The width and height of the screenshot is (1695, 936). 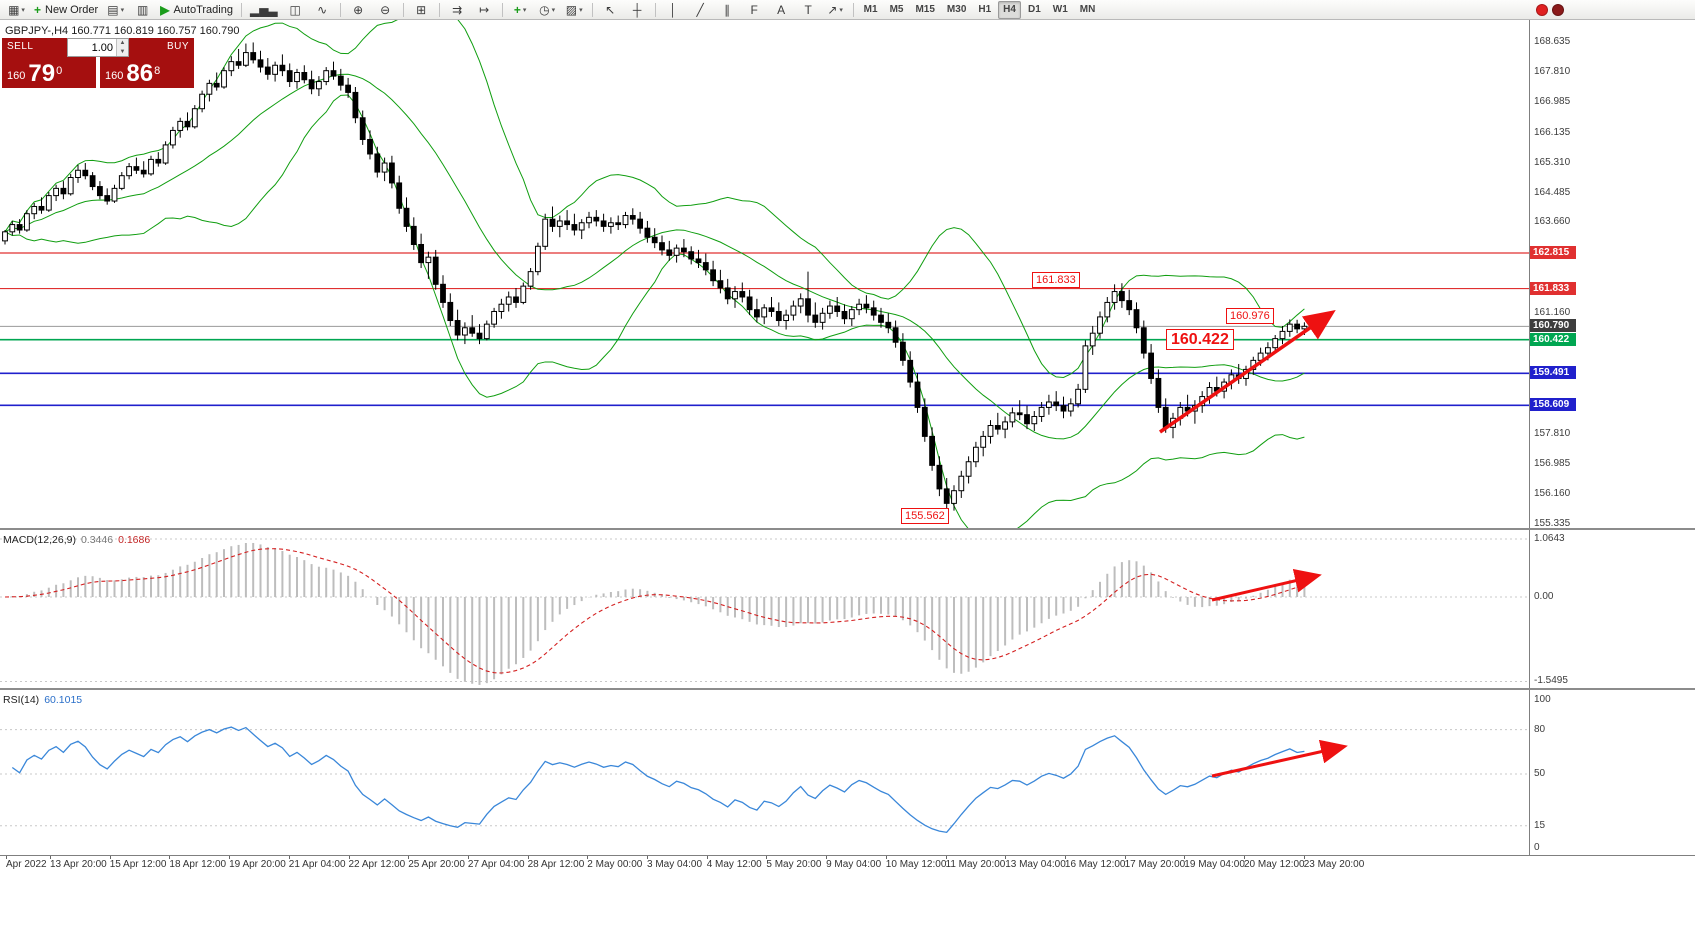 What do you see at coordinates (956, 9) in the screenshot?
I see `timeframe-button-m30: M30` at bounding box center [956, 9].